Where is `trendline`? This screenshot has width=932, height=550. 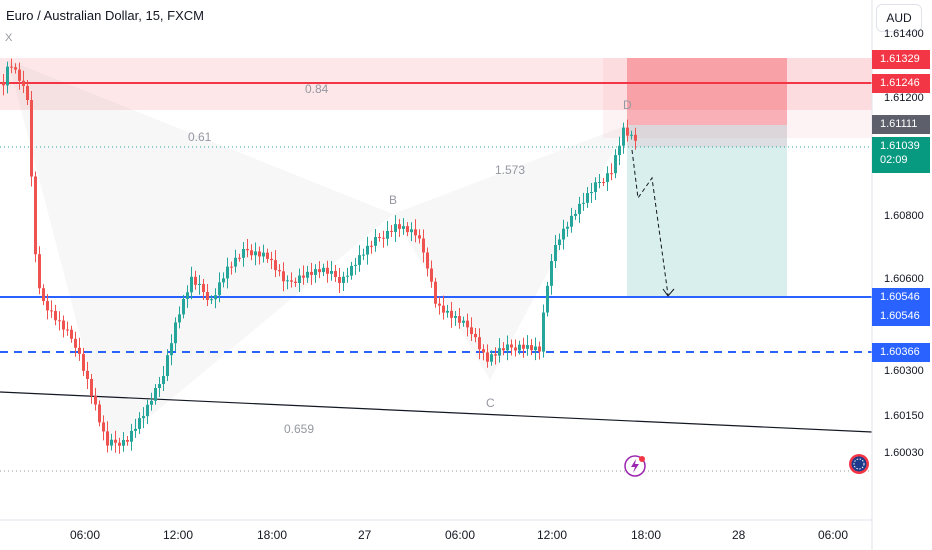 trendline is located at coordinates (436, 412).